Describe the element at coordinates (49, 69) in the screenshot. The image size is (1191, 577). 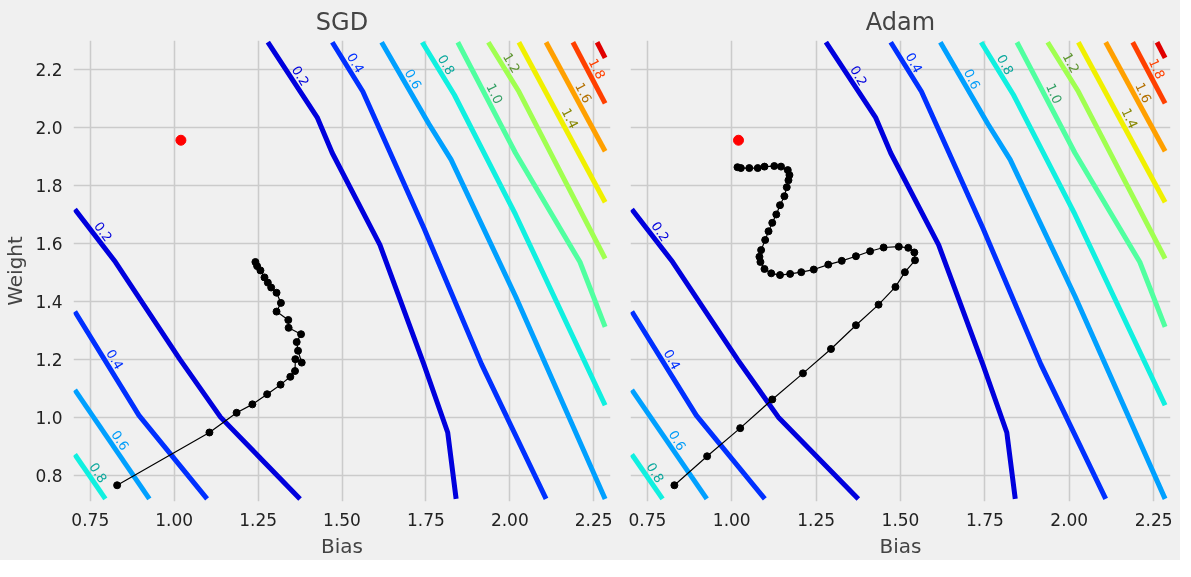
I see `y-tick-label: 2.2` at that location.